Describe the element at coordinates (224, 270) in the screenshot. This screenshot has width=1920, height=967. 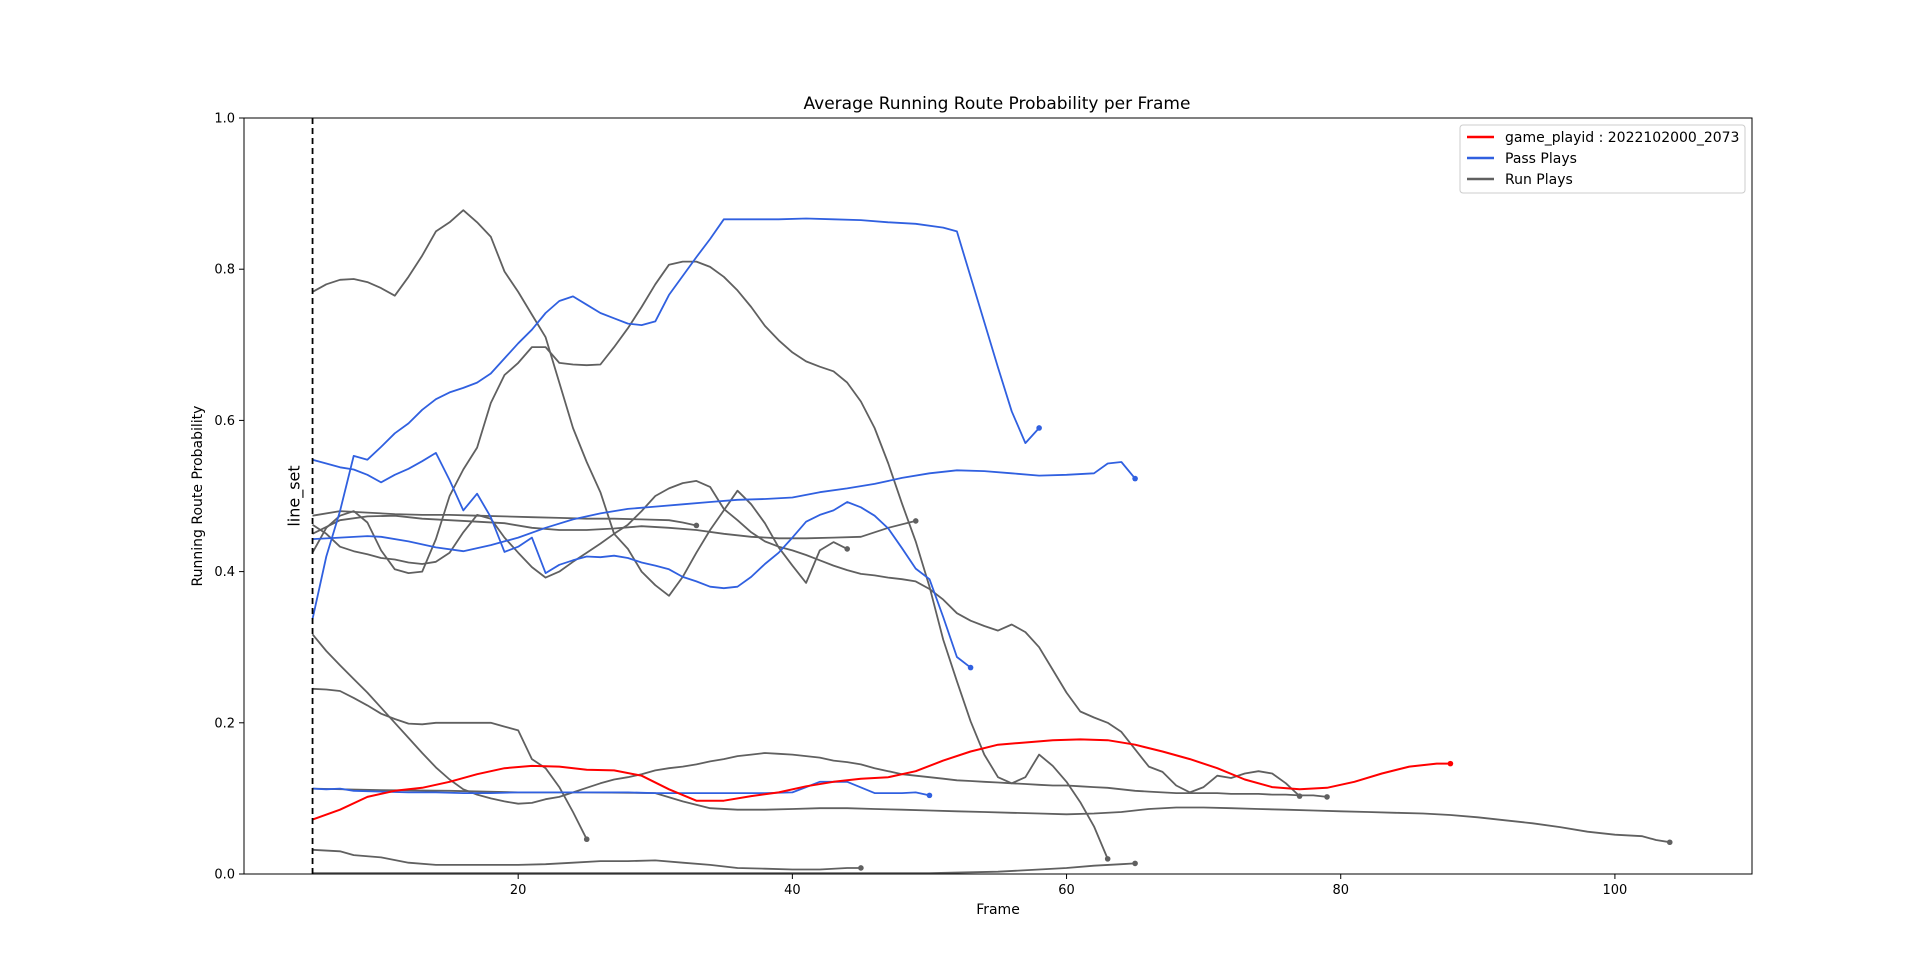
I see `y-tick-label: 0.8` at that location.